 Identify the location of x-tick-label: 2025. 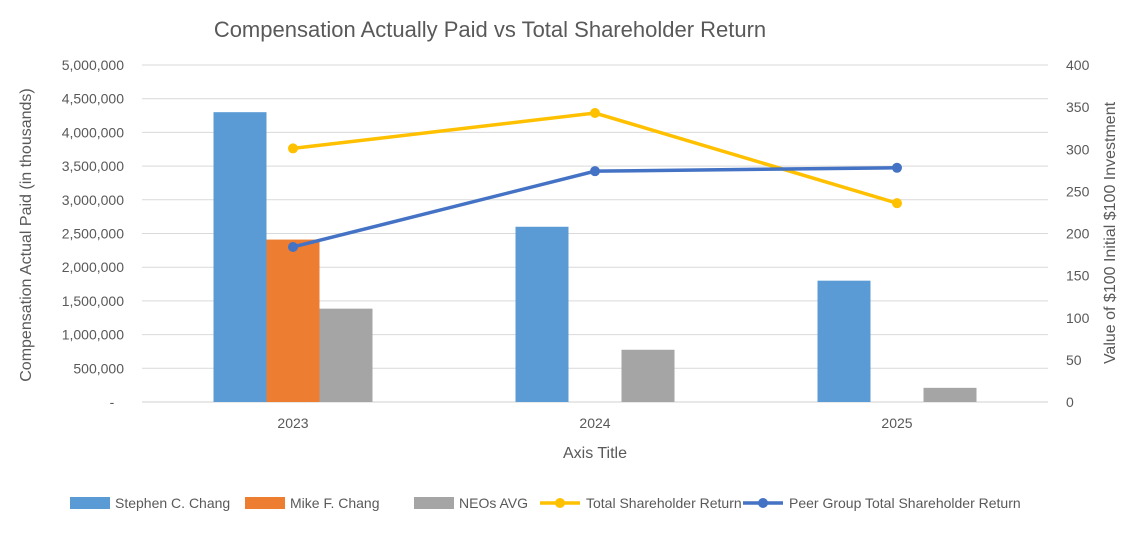
(896, 423).